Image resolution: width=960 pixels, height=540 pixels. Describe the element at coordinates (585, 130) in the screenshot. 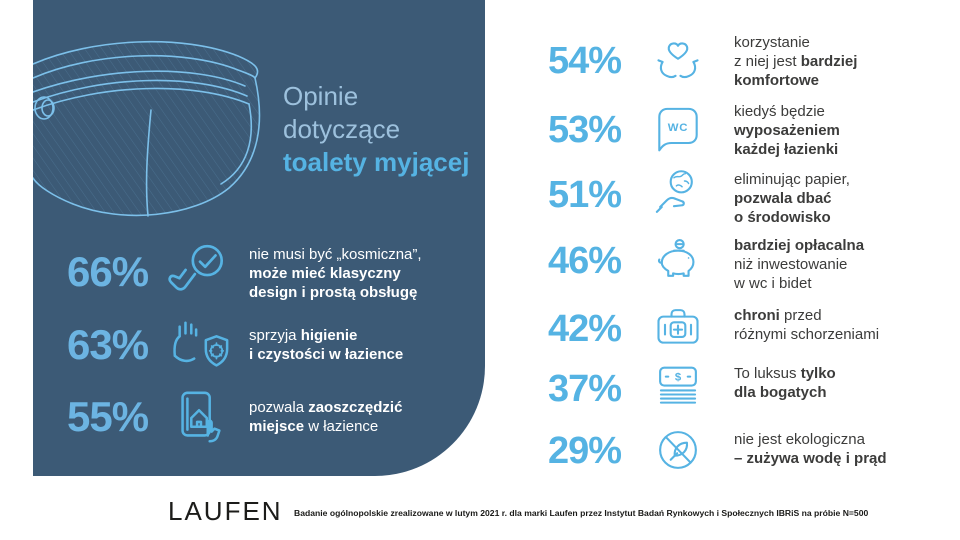

I see `stat-pct-53: 53%` at that location.